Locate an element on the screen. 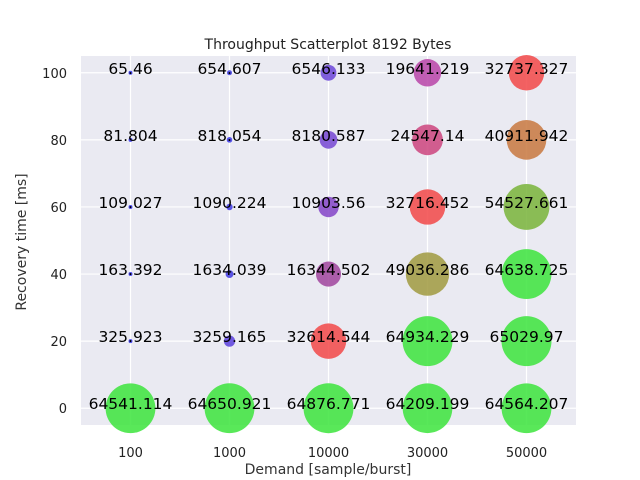  point-value-label: 10903.56 is located at coordinates (329, 203).